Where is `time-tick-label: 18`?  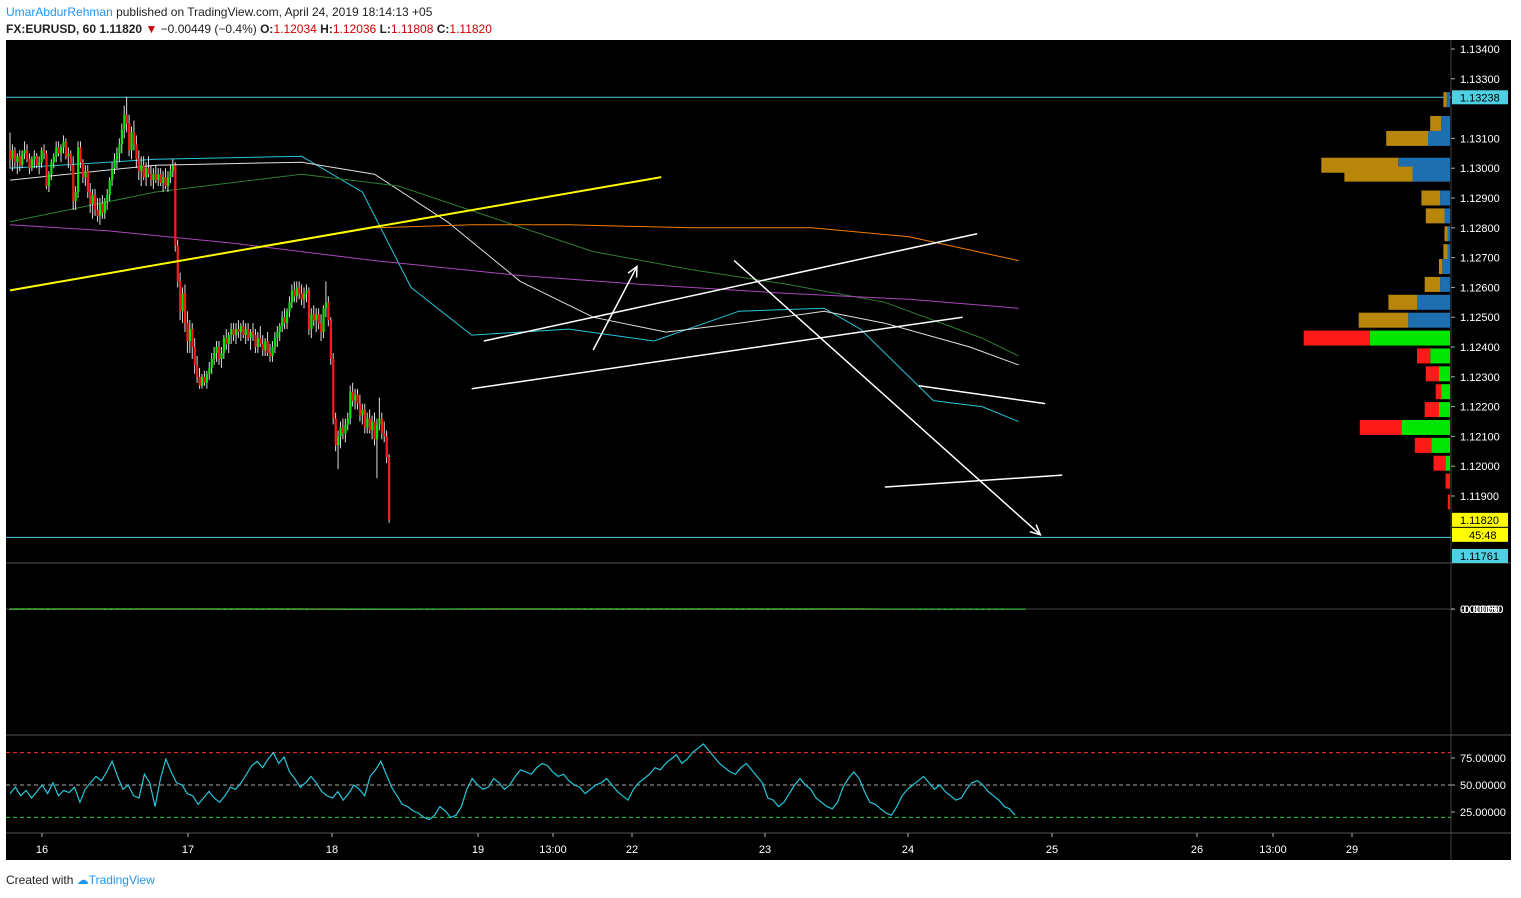
time-tick-label: 18 is located at coordinates (332, 850).